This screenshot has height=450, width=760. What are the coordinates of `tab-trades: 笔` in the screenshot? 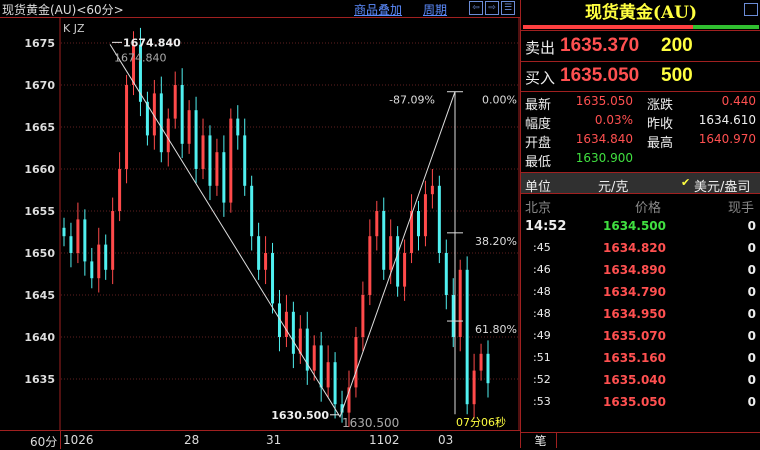 It's located at (541, 440).